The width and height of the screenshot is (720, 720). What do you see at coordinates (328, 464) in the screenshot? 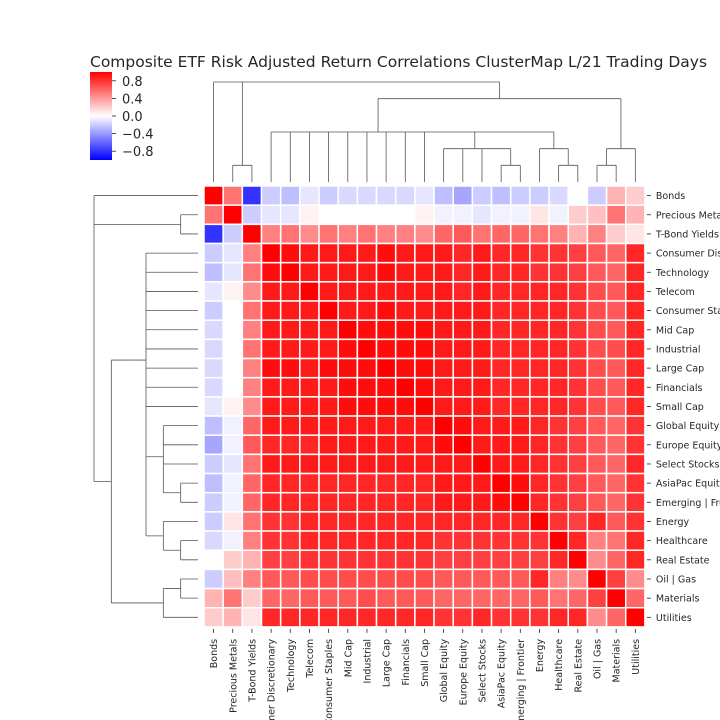
I see `heatmap-cell-select-stocks-consumer-staples` at bounding box center [328, 464].